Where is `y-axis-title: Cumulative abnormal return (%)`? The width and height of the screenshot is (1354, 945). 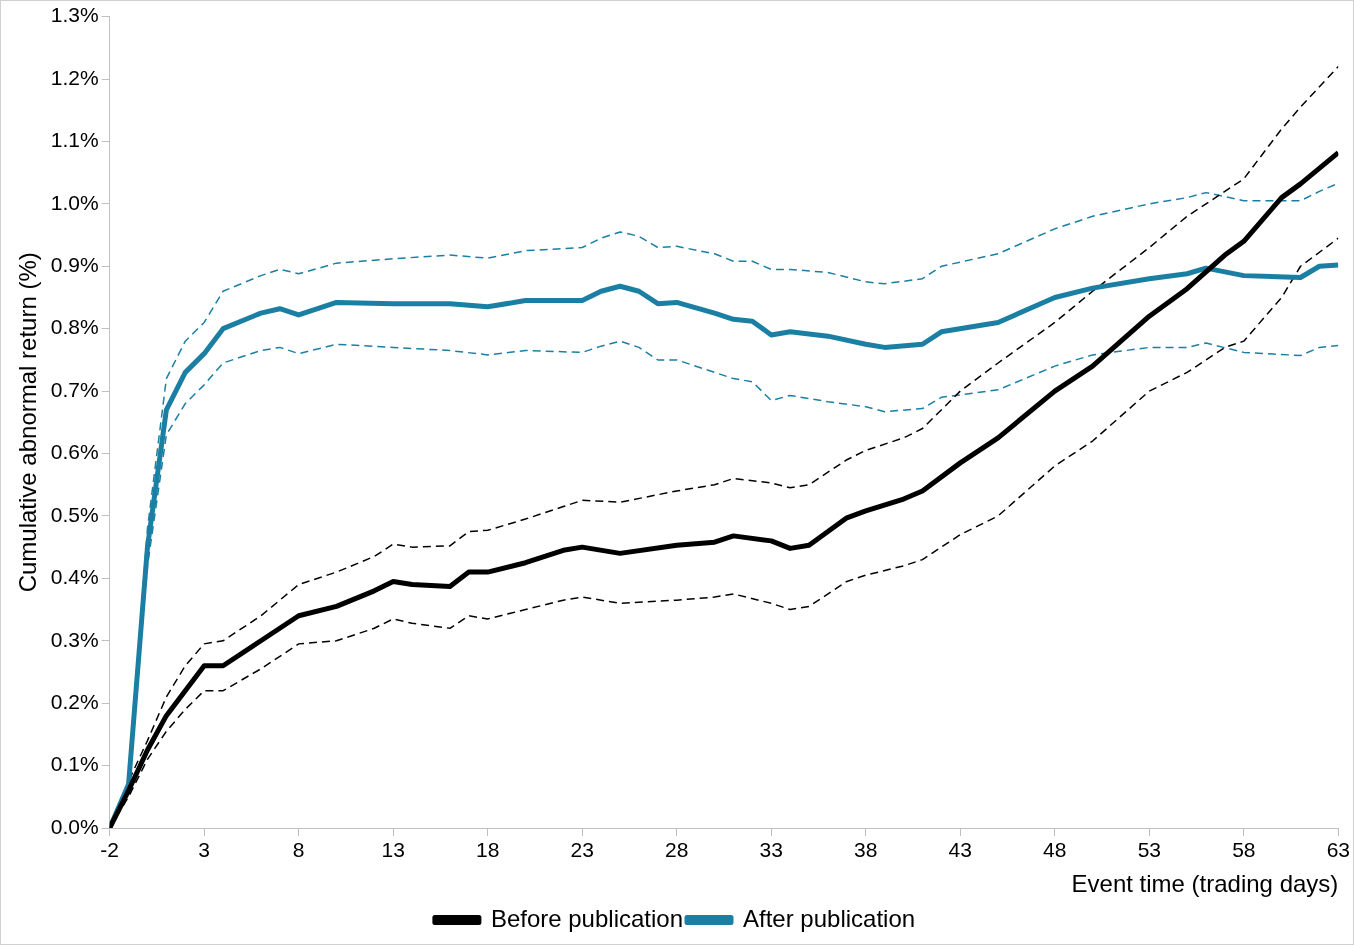 y-axis-title: Cumulative abnormal return (%) is located at coordinates (28, 422).